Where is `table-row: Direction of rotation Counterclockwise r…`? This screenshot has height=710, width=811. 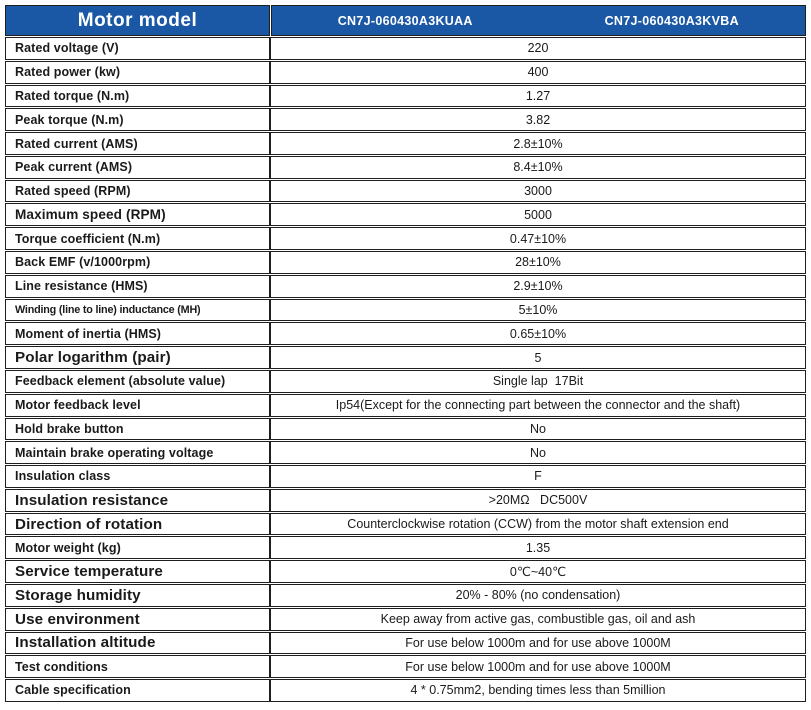 table-row: Direction of rotation Counterclockwise r… is located at coordinates (405, 524).